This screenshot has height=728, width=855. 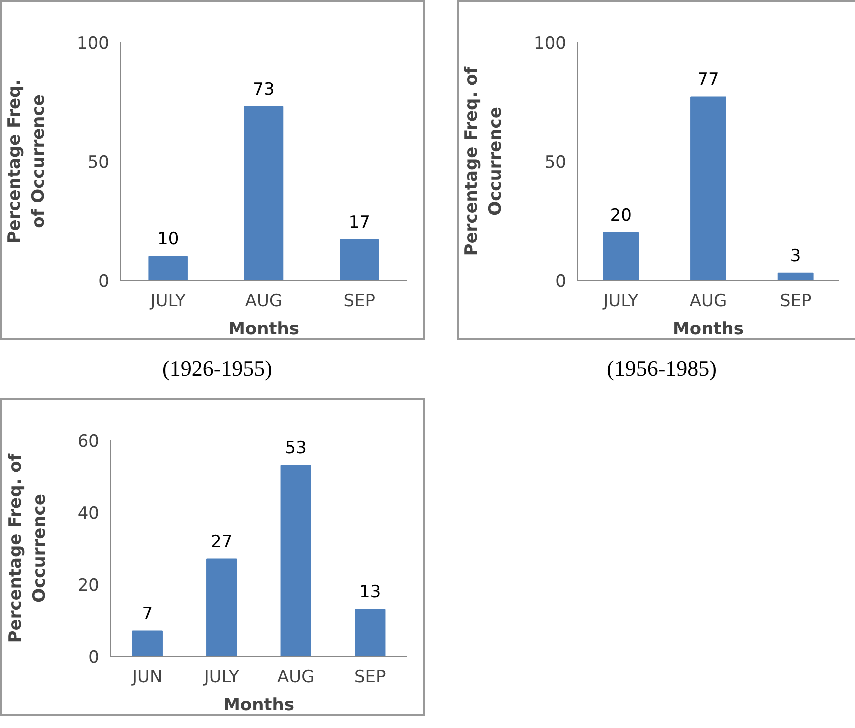 I want to click on y-tick-label: 20, so click(x=89, y=586).